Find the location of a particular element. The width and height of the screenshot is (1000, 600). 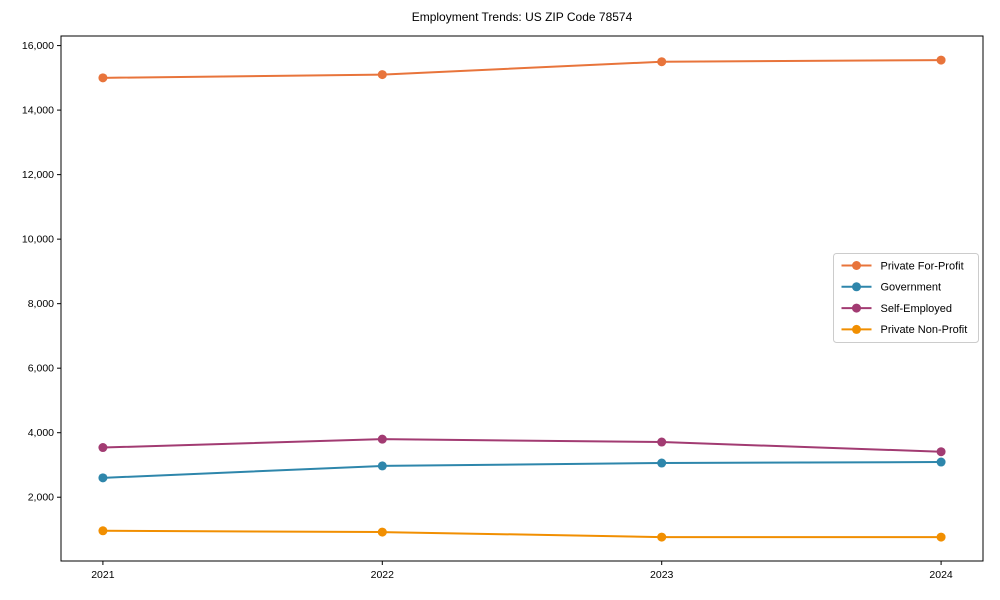

y-tick-label: 14,000 is located at coordinates (38, 111).